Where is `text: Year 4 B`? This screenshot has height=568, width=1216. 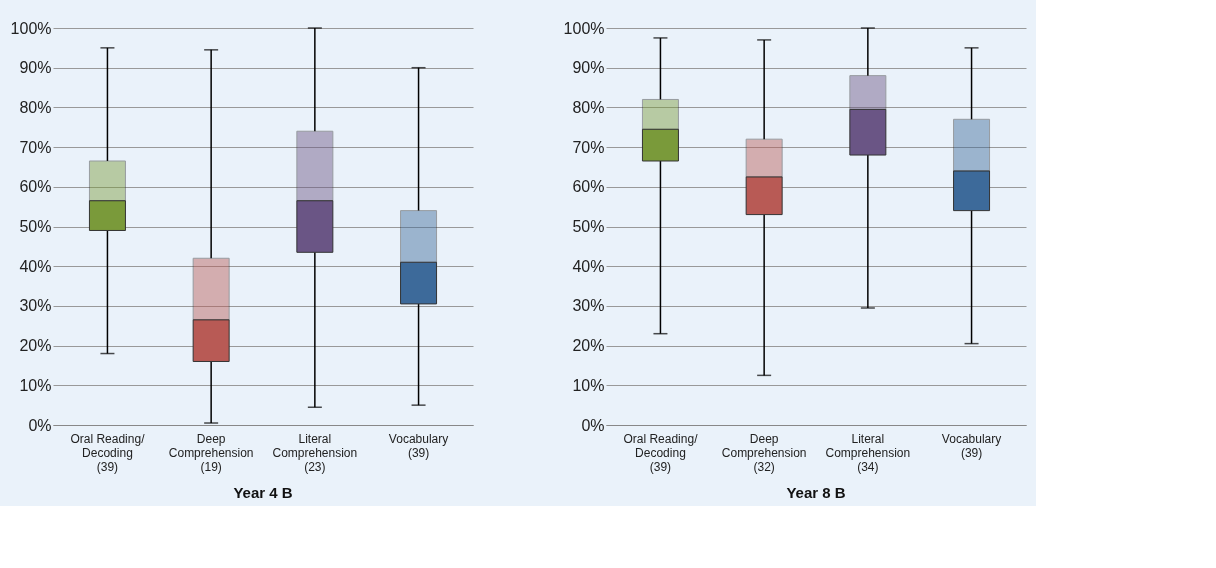 text: Year 4 B is located at coordinates (263, 492).